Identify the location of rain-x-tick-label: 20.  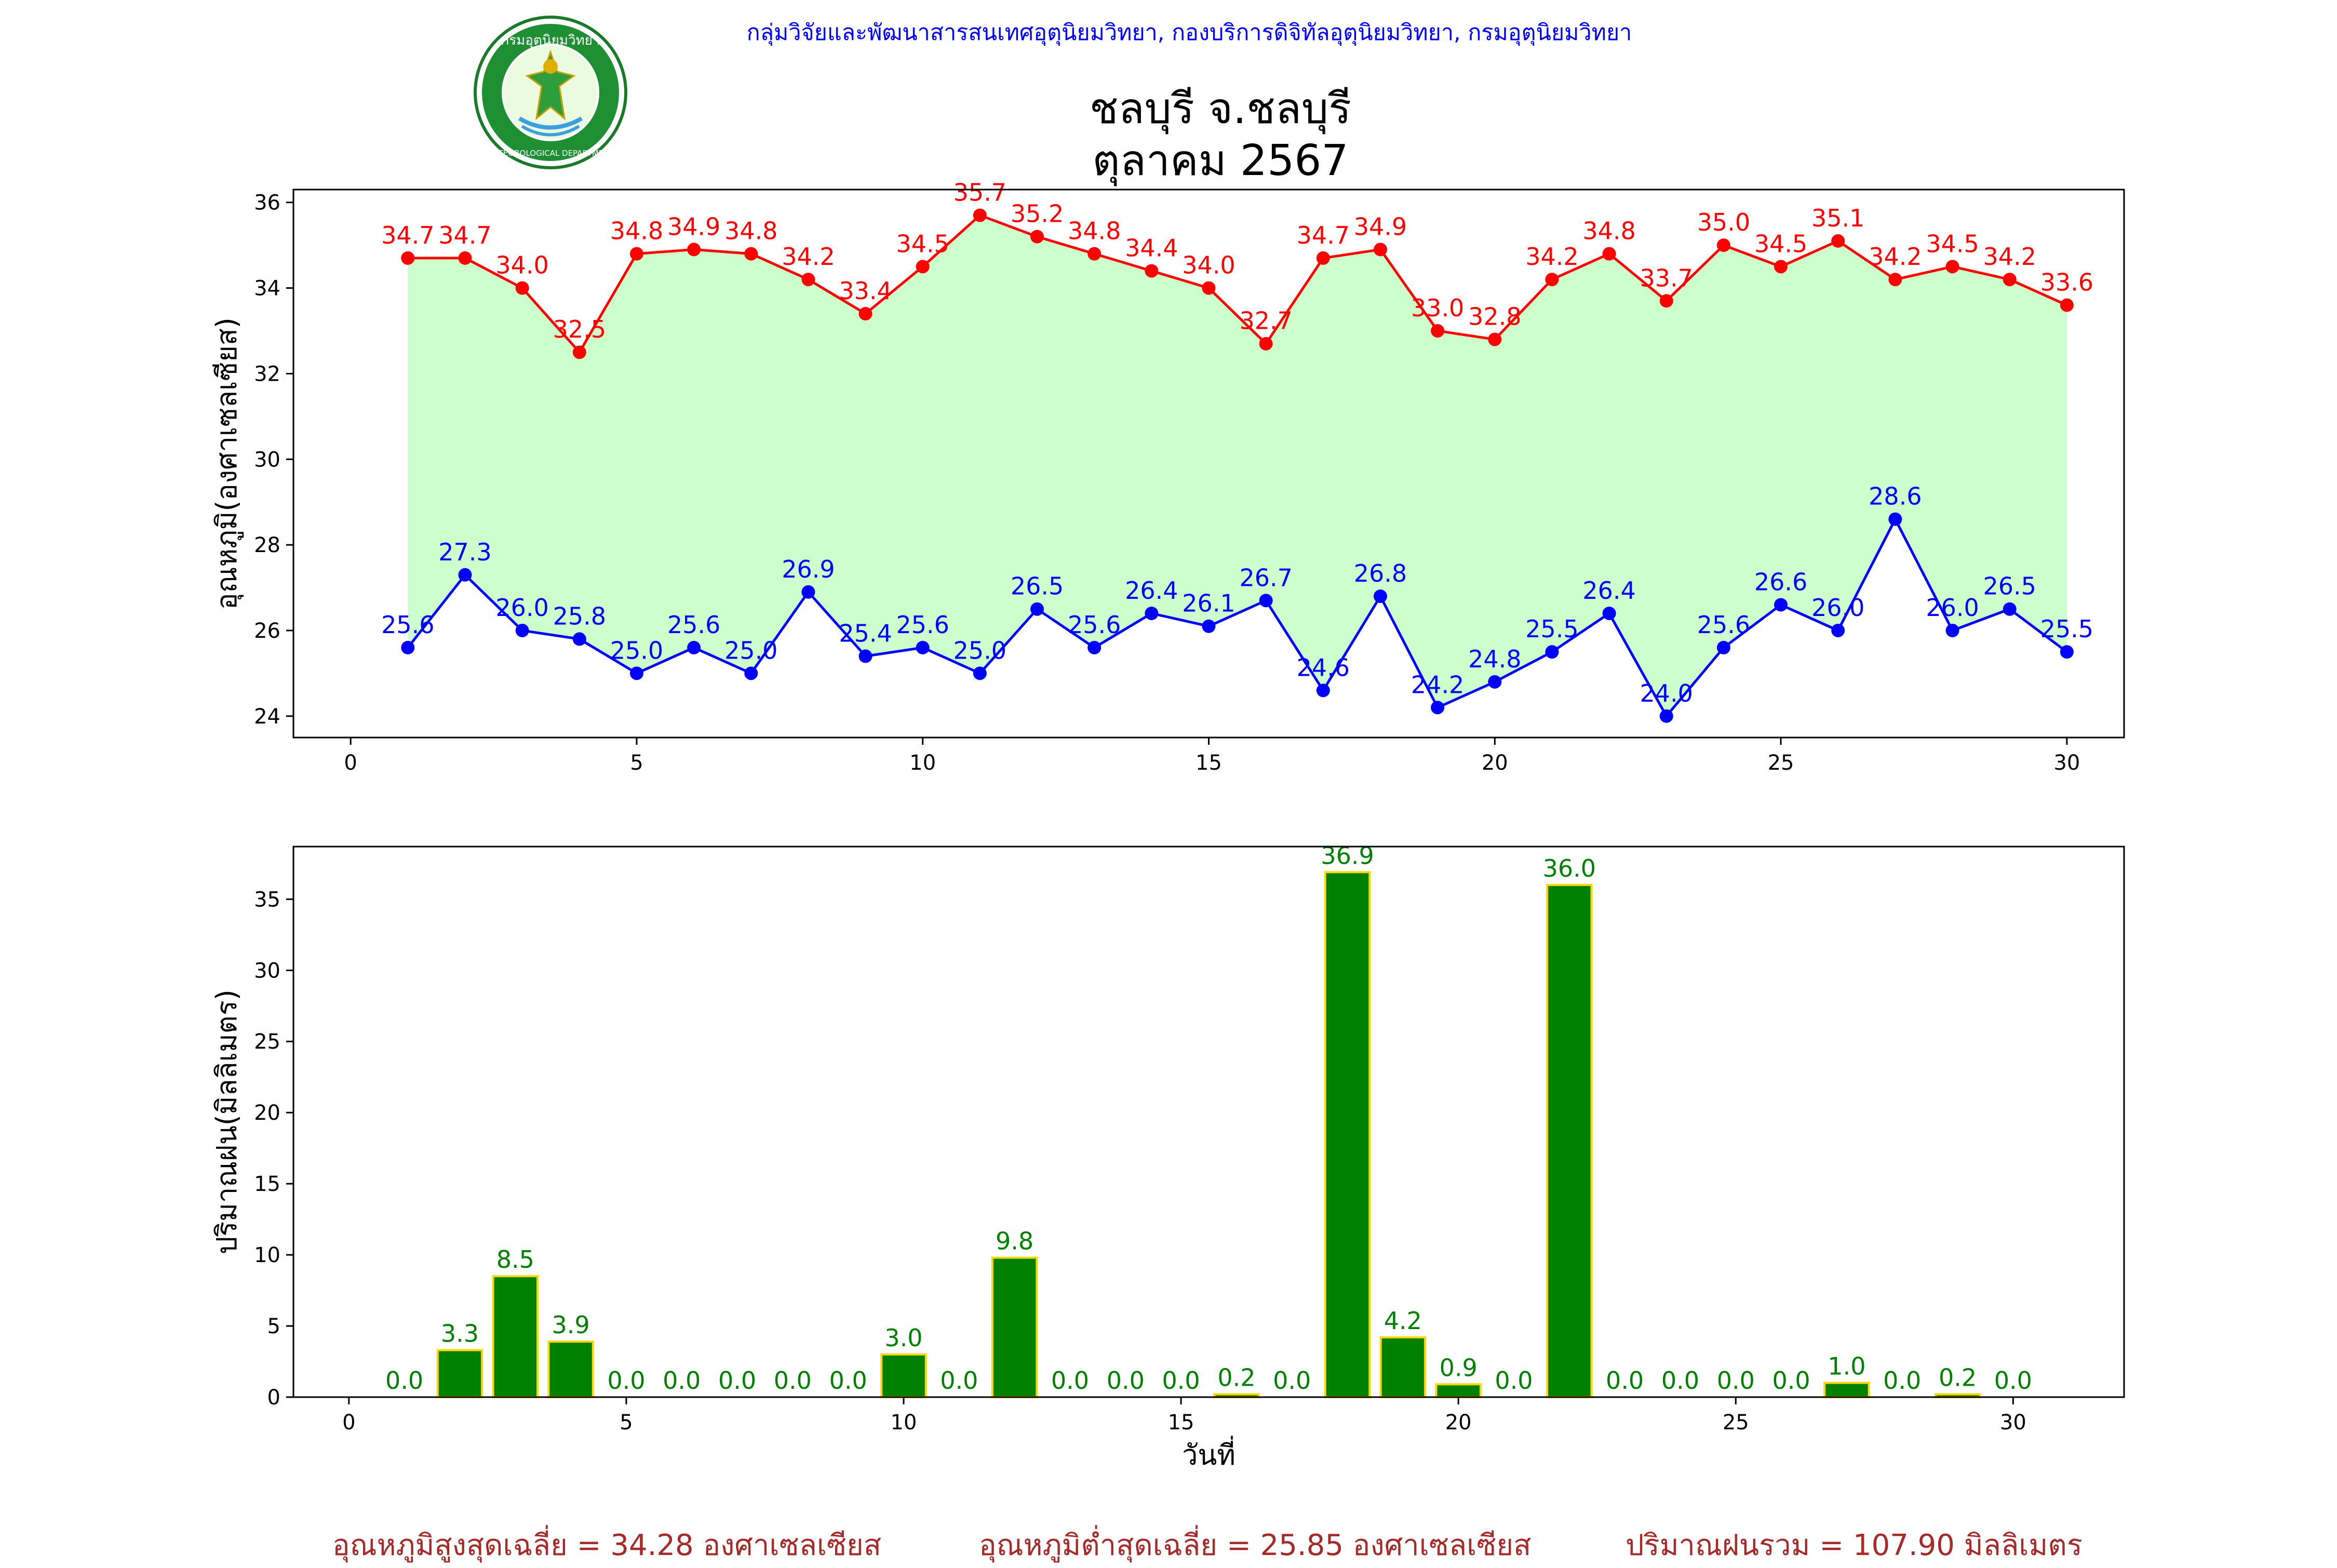
(1458, 1423).